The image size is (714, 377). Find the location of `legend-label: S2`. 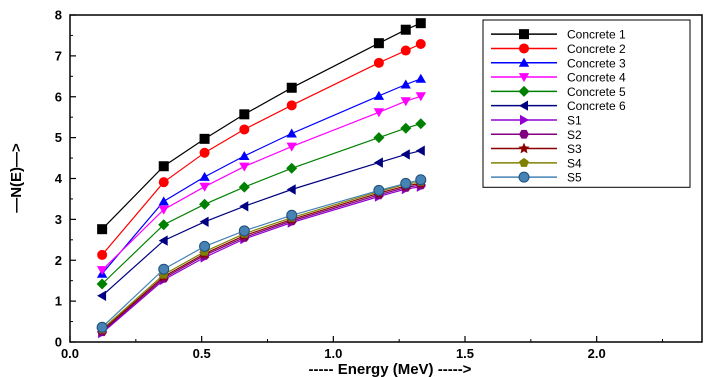

legend-label: S2 is located at coordinates (574, 135).